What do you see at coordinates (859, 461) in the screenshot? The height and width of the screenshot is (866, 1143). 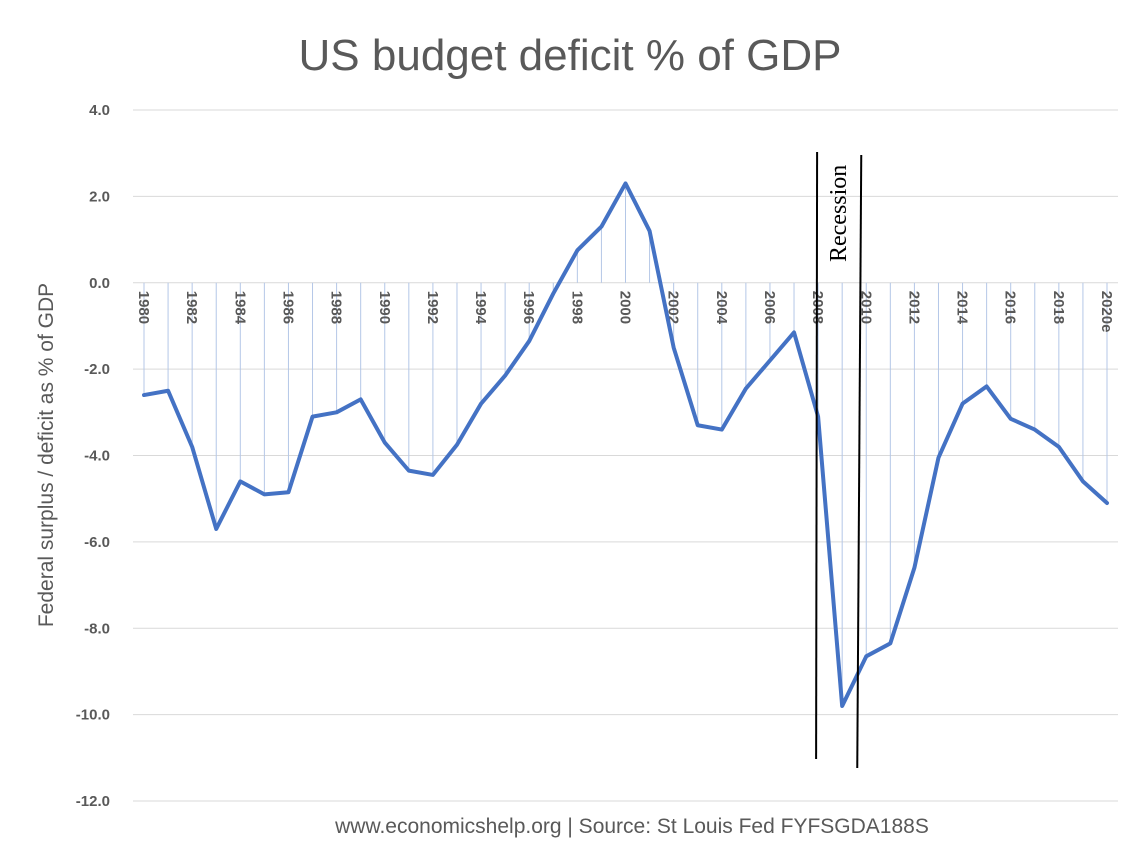 I see `recession-end-line` at bounding box center [859, 461].